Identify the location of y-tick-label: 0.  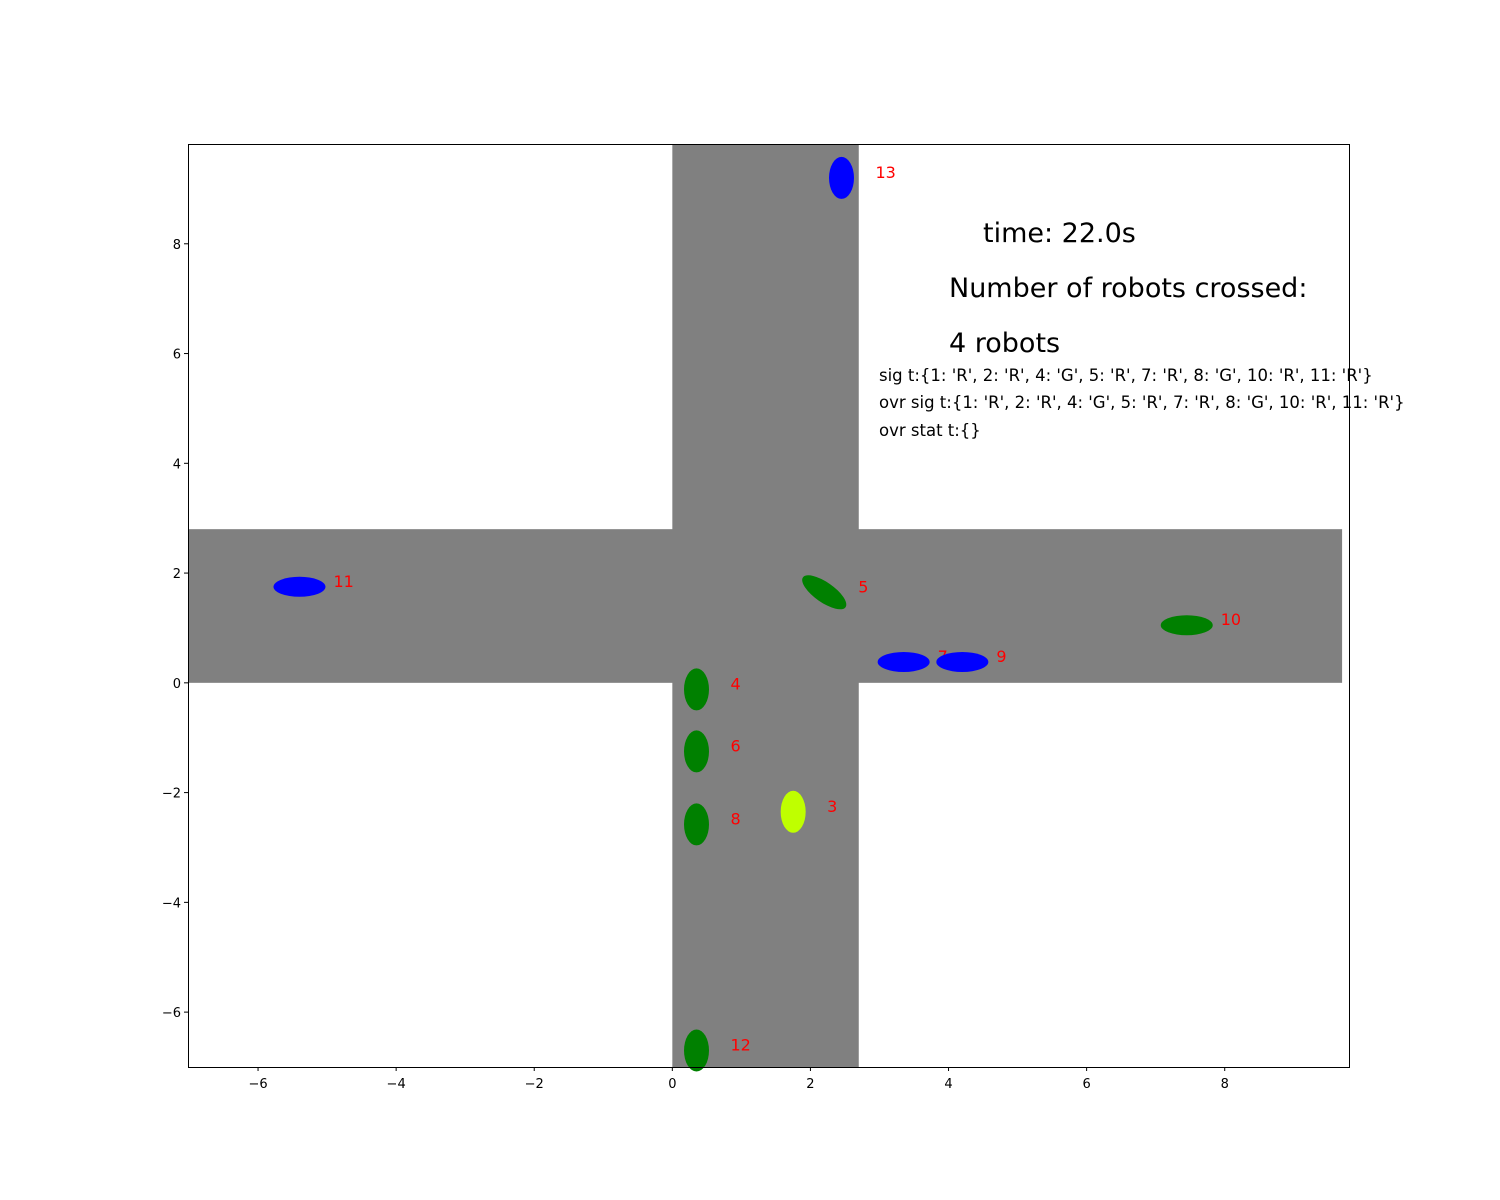
(177, 684).